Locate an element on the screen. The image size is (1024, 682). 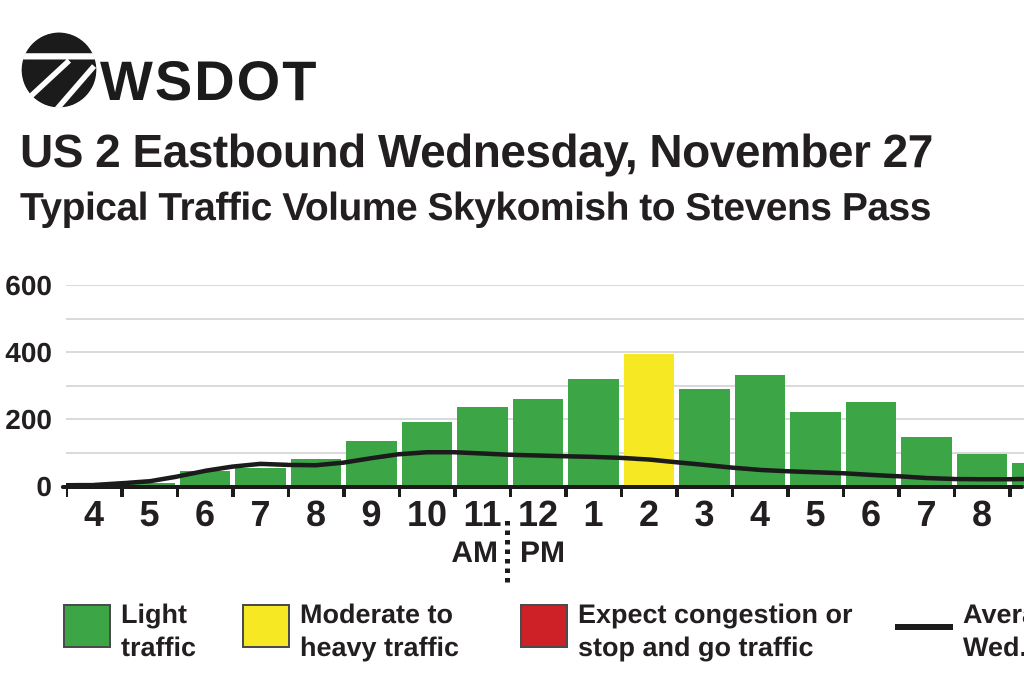
y-tick-label-600: 600 is located at coordinates (28, 285).